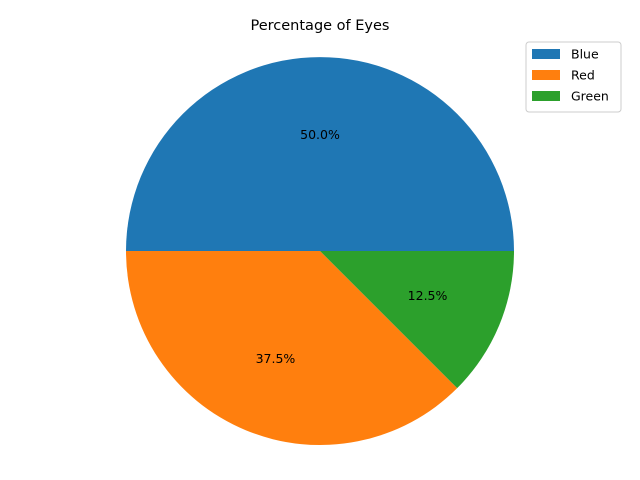 The image size is (640, 480). Describe the element at coordinates (590, 96) in the screenshot. I see `legend-label-green: Green` at that location.